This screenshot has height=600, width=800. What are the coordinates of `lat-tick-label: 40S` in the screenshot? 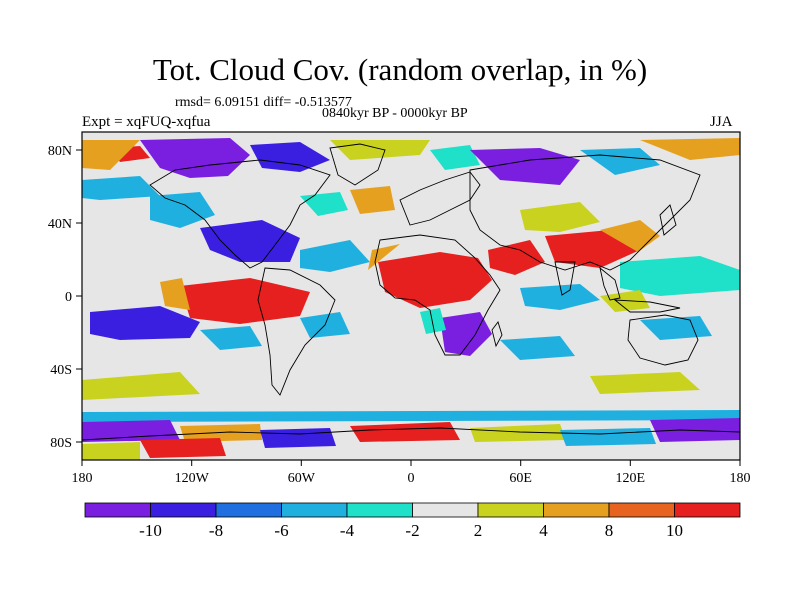 It's located at (61, 370).